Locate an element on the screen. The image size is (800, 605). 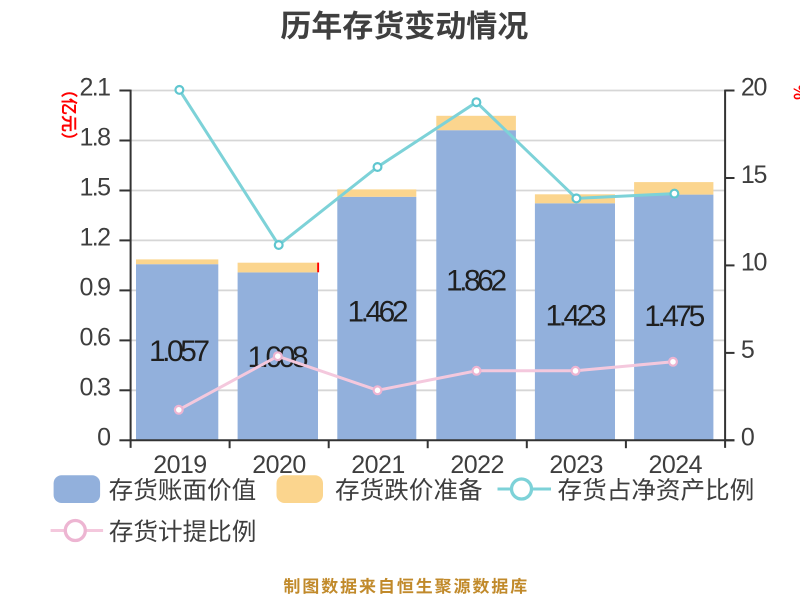
svg-text: 2019 is located at coordinates (180, 465).